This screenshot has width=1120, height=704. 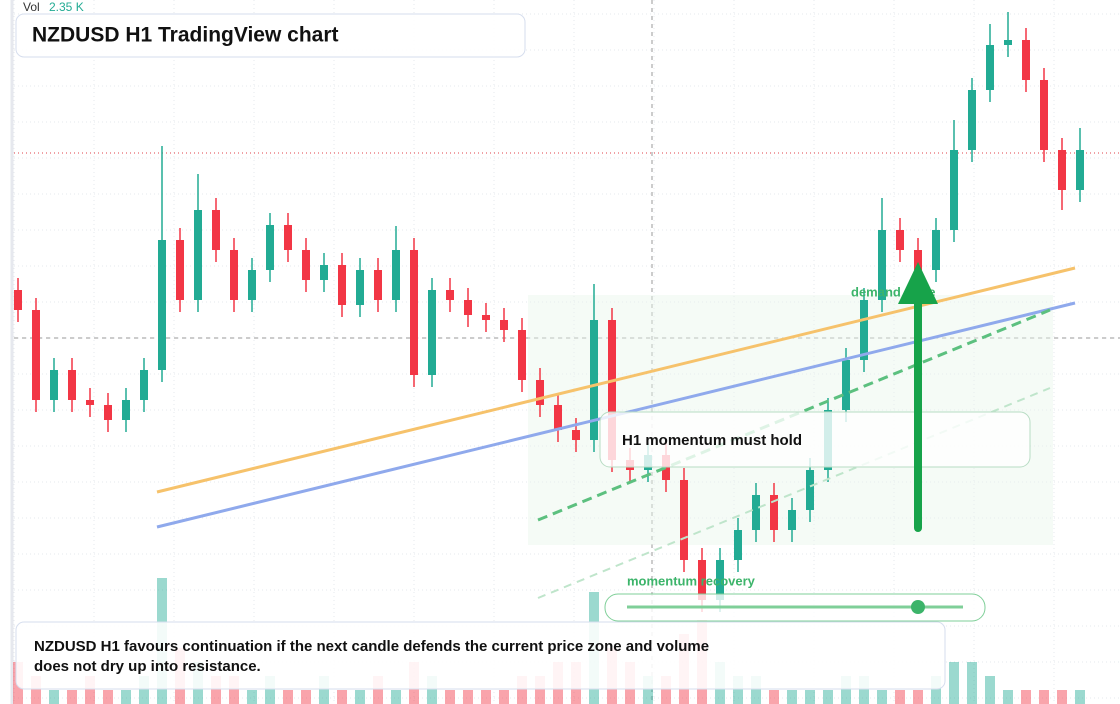 What do you see at coordinates (918, 283) in the screenshot?
I see `arrow-head` at bounding box center [918, 283].